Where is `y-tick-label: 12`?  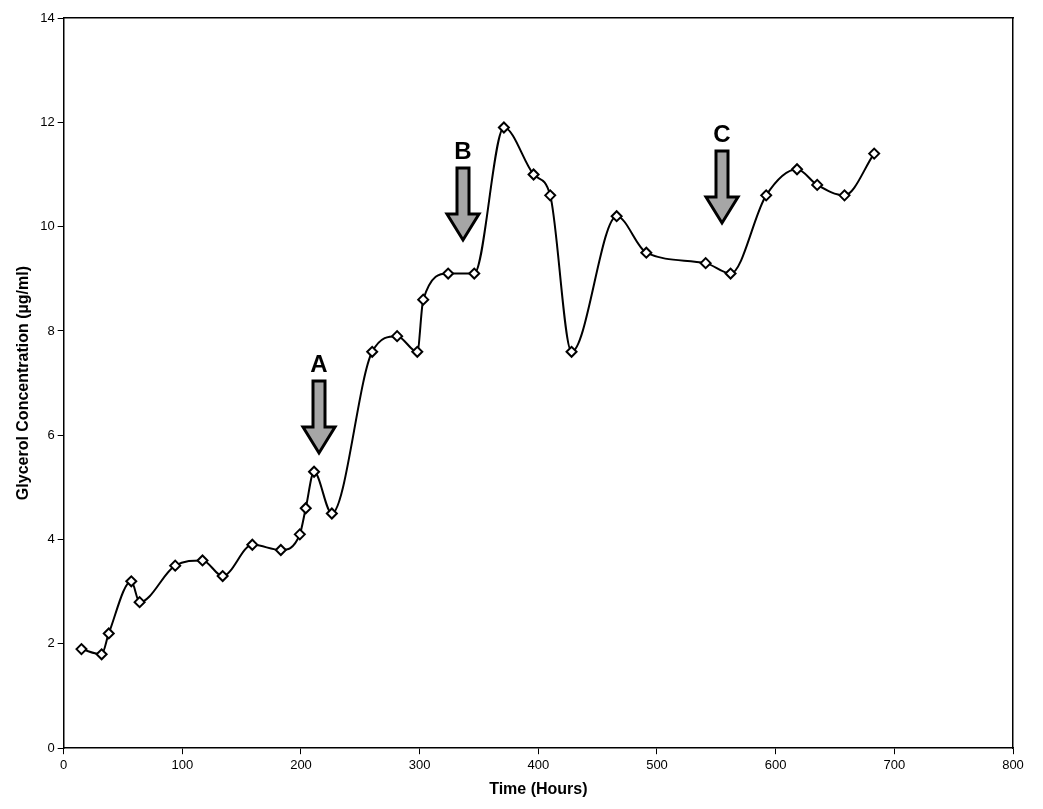
y-tick-label: 12 is located at coordinates (47, 121).